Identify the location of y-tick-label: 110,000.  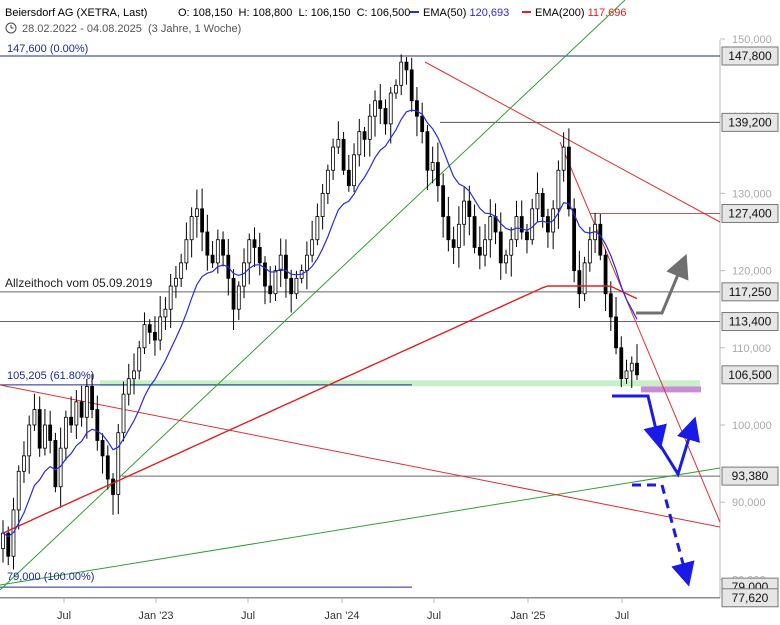
(751, 349).